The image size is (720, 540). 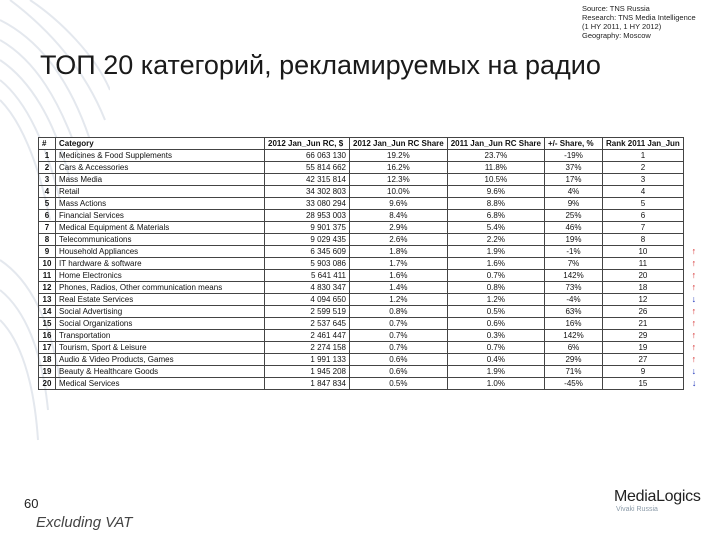 I want to click on row-share-2012: 0.6%, so click(x=398, y=359).